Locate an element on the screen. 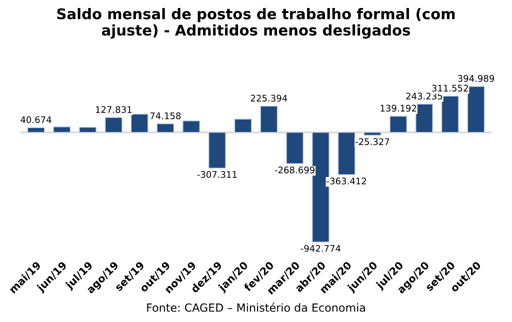  chart-title: Saldo mensal de postos de trabalho formal (com ajuste) - Admitidos menos desligados is located at coordinates (256, 23).